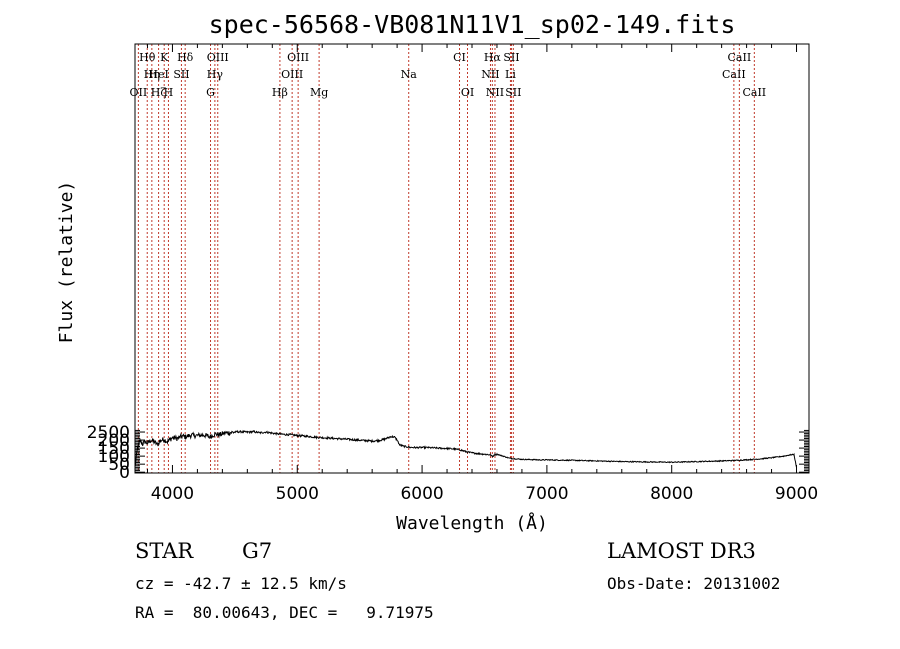 Image resolution: width=900 pixels, height=649 pixels. I want to click on line-label-3: OIII, so click(218, 57).